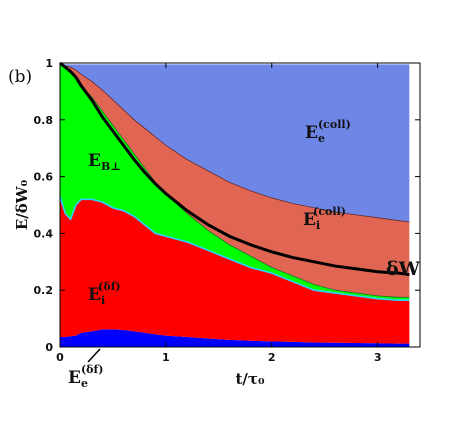 Image resolution: width=464 pixels, height=425 pixels. What do you see at coordinates (104, 162) in the screenshot?
I see `annotation-eb_perp: EB⊥` at bounding box center [104, 162].